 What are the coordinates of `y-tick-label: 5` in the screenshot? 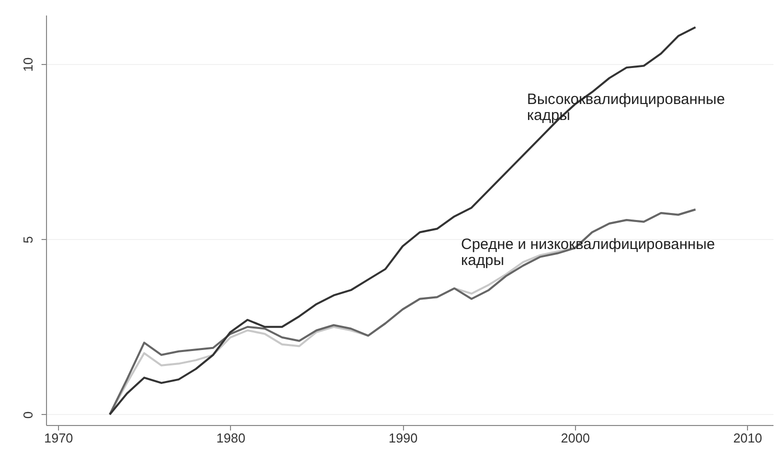 It's located at (28, 240).